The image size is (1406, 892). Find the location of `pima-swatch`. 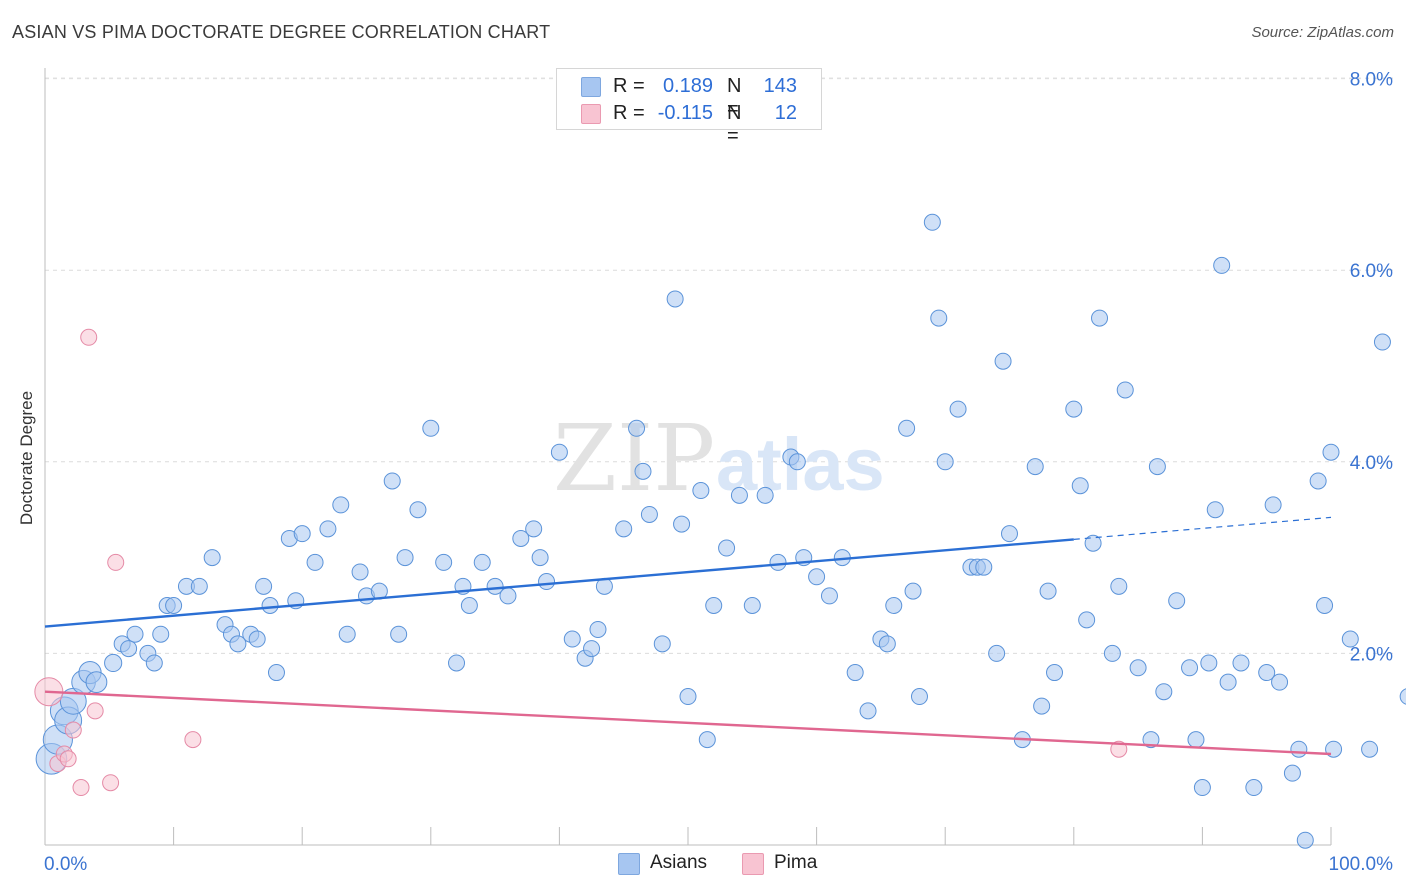

pima-swatch is located at coordinates (591, 114).